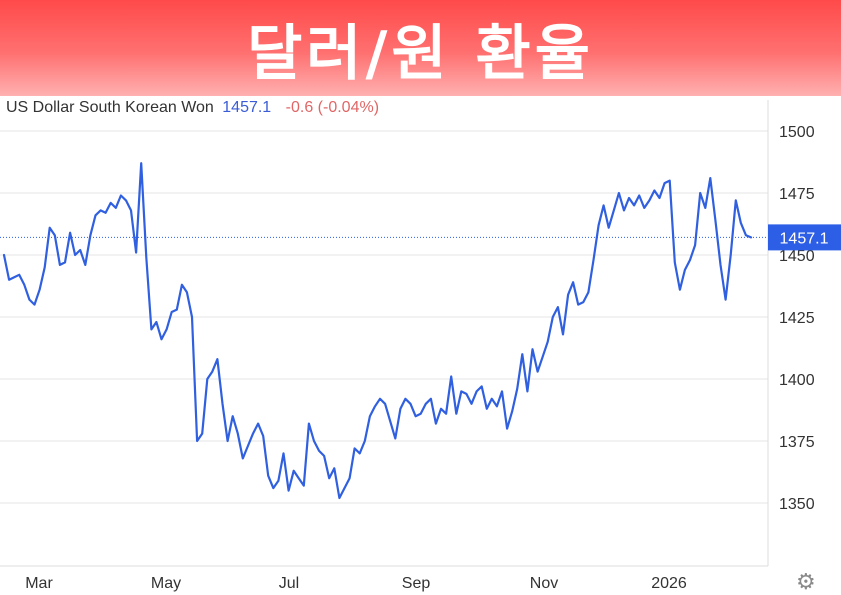 Image resolution: width=841 pixels, height=595 pixels. What do you see at coordinates (110, 107) in the screenshot?
I see `instrument-name: US Dollar South Korean Won` at bounding box center [110, 107].